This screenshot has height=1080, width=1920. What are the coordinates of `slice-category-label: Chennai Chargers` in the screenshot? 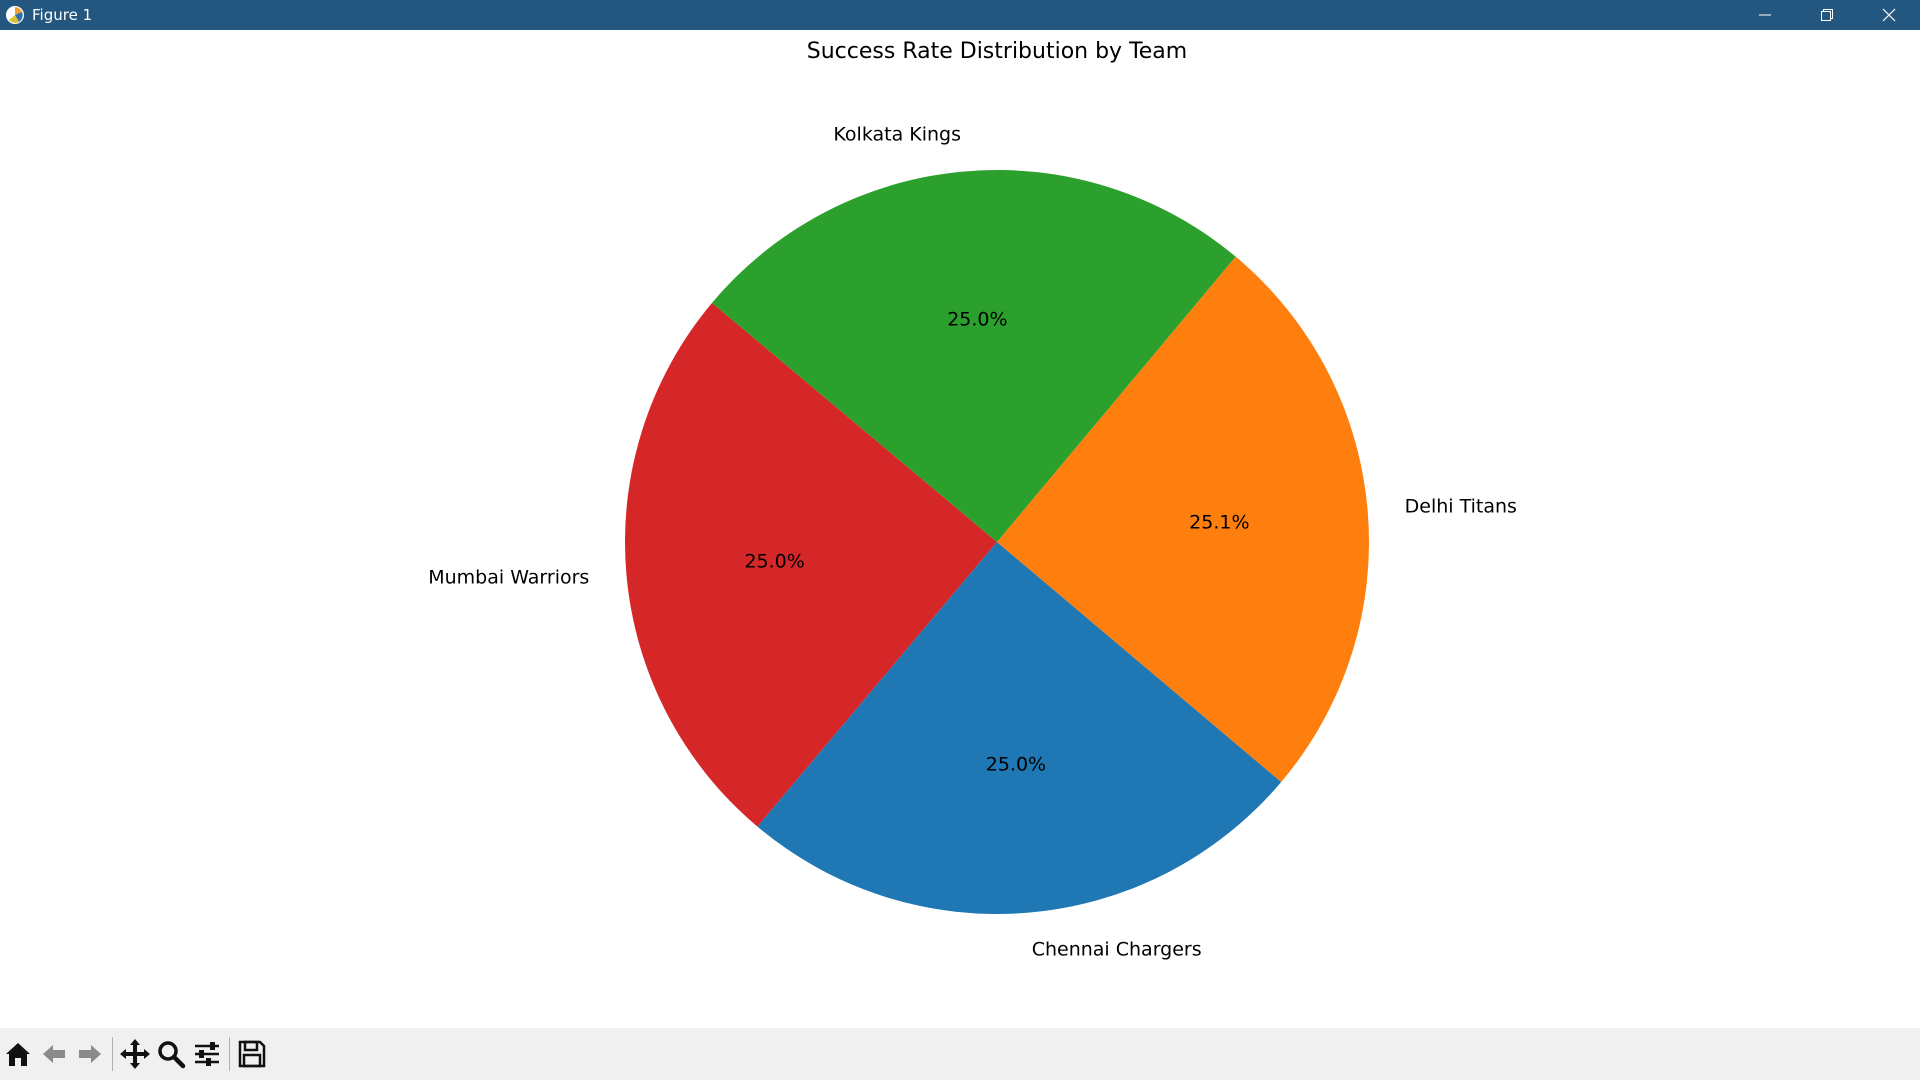 It's located at (1117, 950).